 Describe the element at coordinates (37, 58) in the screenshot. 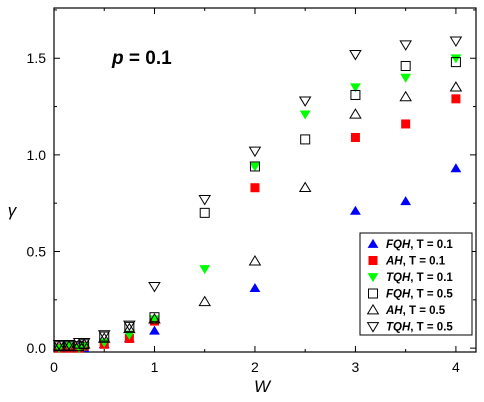

I see `y-tick-label: 1.5` at that location.